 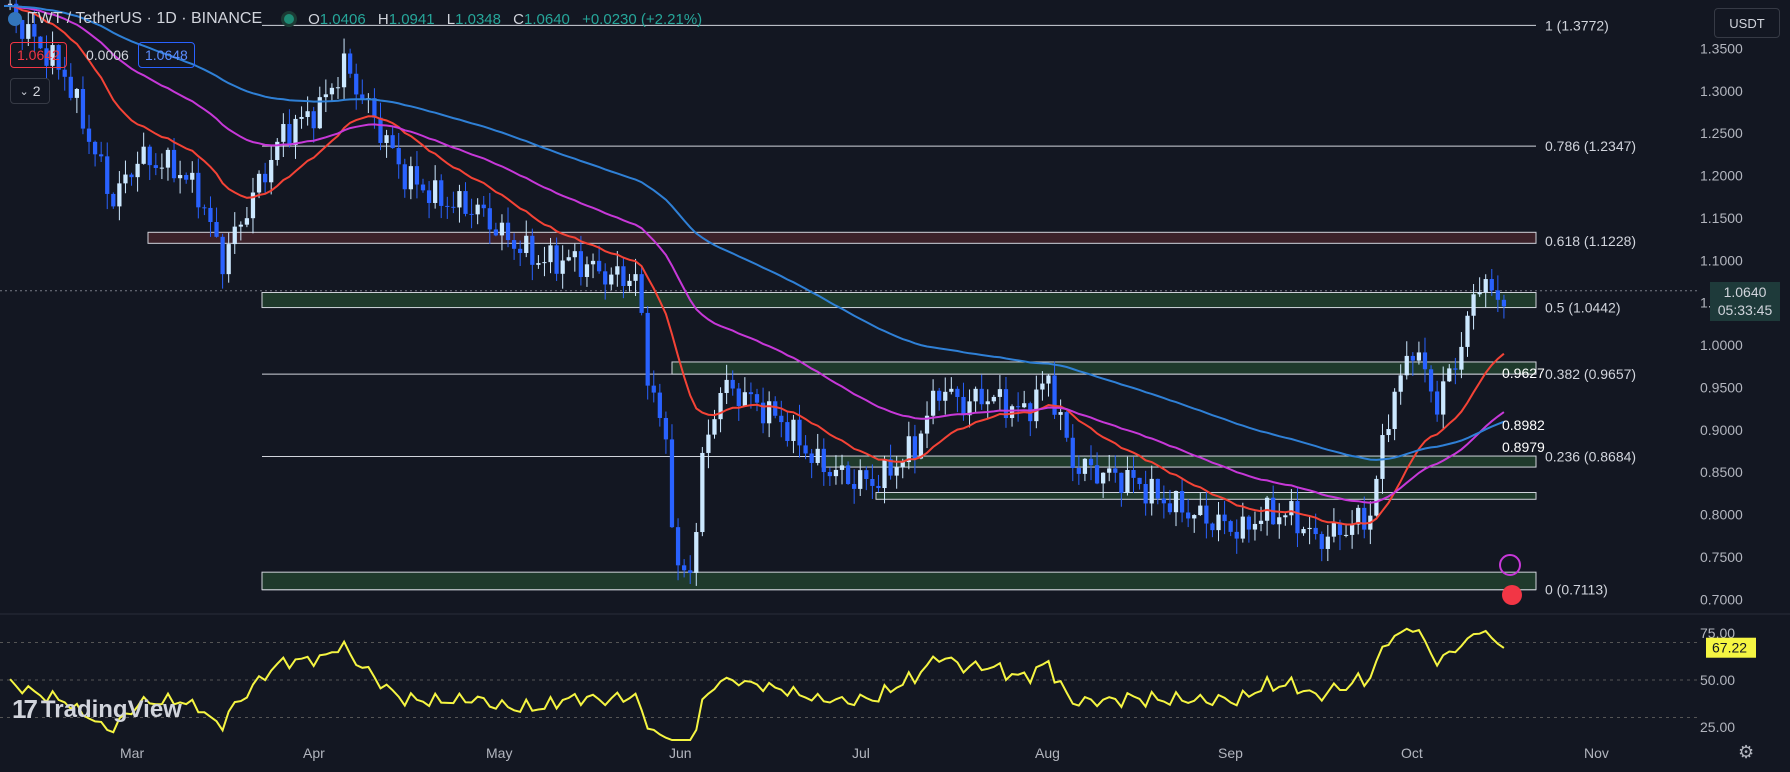 I want to click on time-axis-label: Jul, so click(x=861, y=753).